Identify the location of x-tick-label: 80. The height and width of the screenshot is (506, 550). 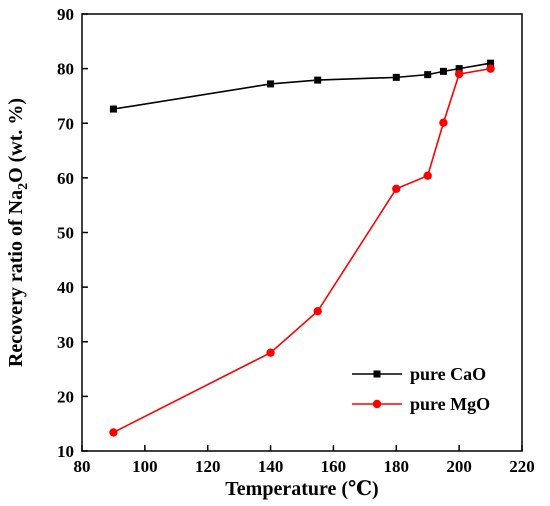
(82, 466).